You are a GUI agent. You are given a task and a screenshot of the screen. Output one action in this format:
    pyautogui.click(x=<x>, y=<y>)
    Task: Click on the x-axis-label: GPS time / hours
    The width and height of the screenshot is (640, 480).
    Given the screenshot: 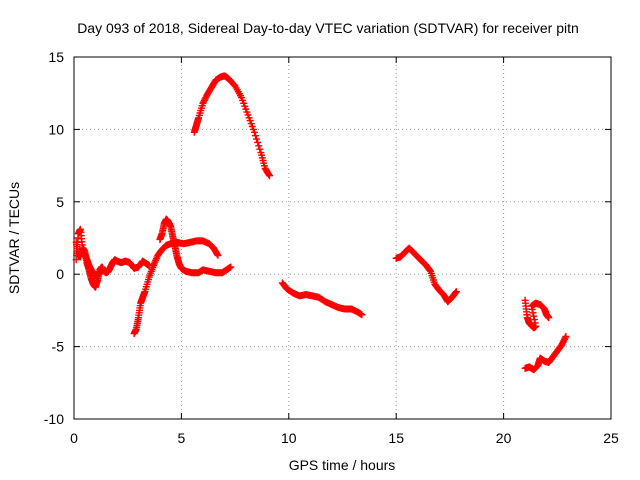 What is the action you would take?
    pyautogui.click(x=342, y=465)
    